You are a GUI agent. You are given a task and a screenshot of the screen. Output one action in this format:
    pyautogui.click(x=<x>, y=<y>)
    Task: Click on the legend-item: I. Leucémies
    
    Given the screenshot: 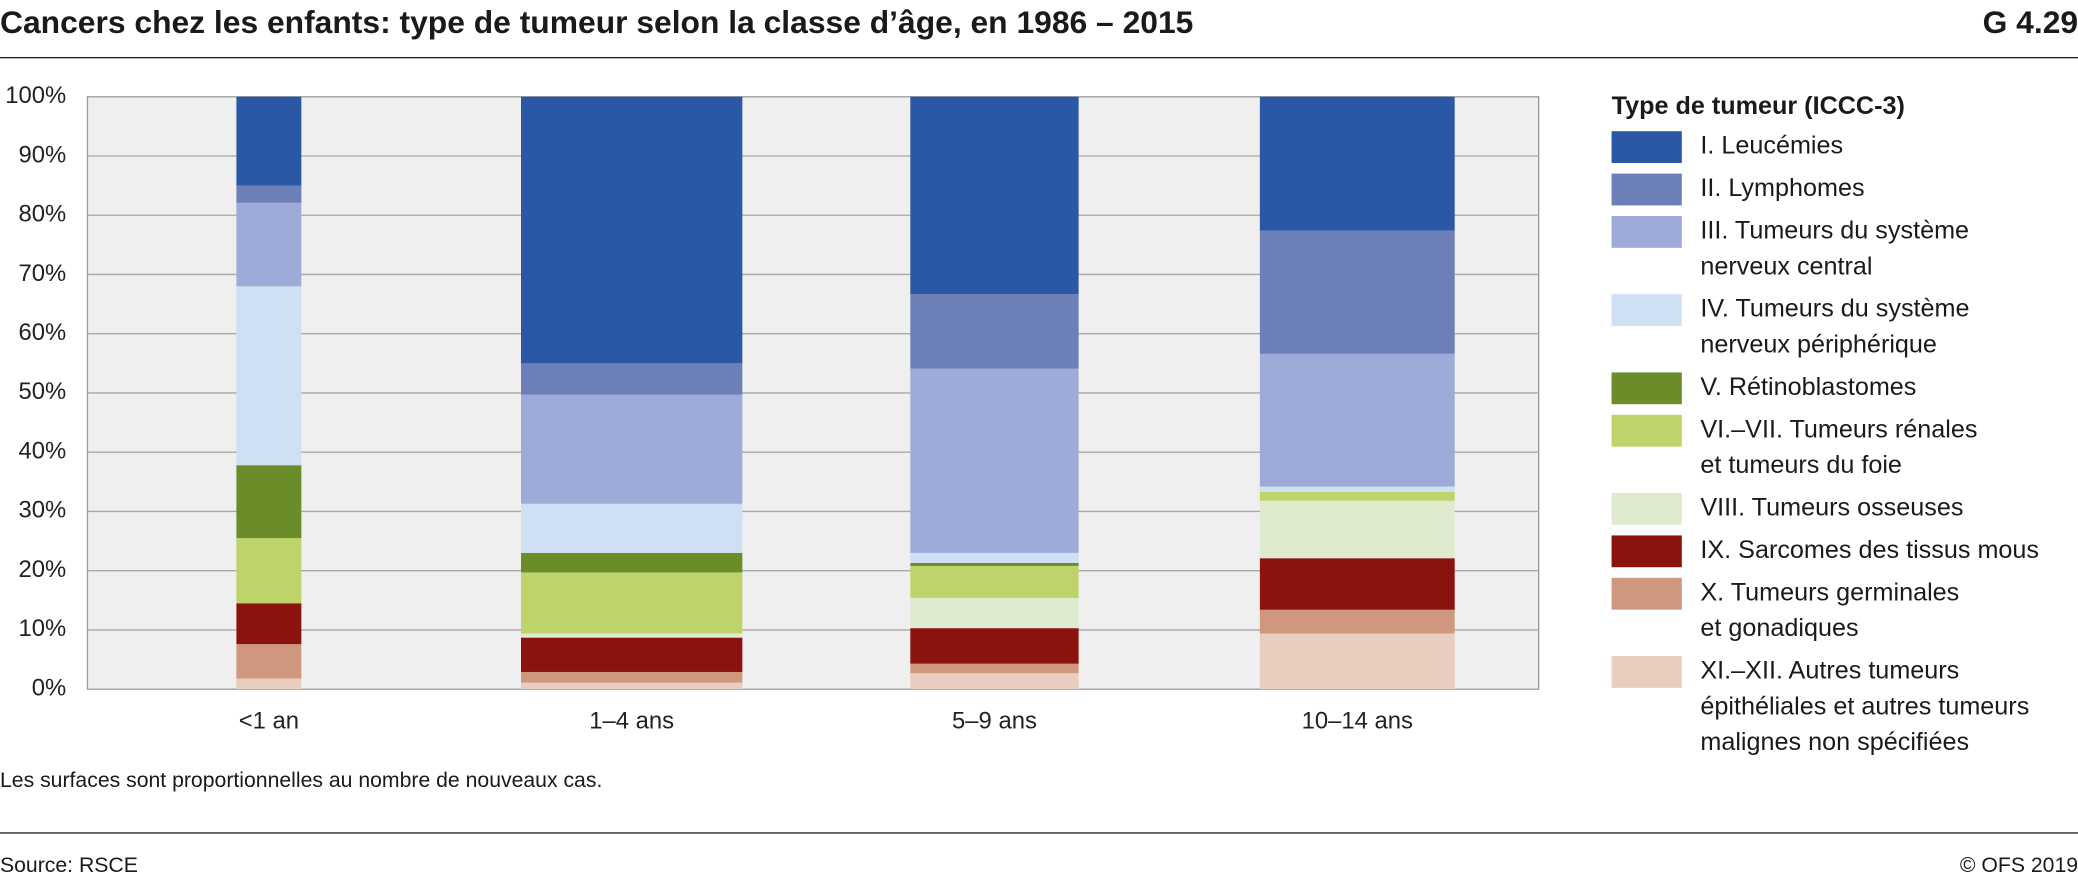 What is the action you would take?
    pyautogui.click(x=1844, y=147)
    